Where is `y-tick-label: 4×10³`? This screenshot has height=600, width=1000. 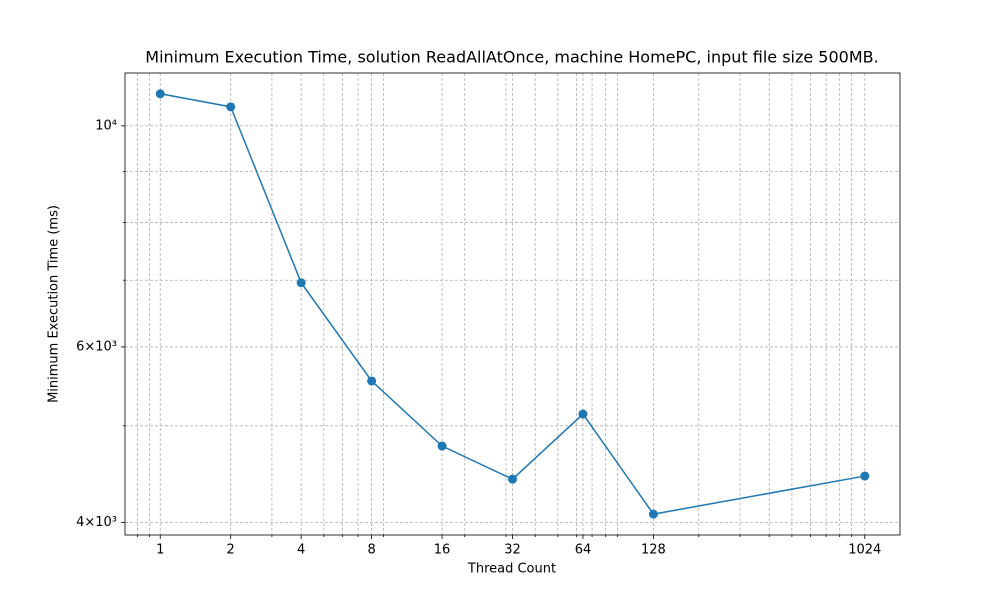 y-tick-label: 4×10³ is located at coordinates (96, 522).